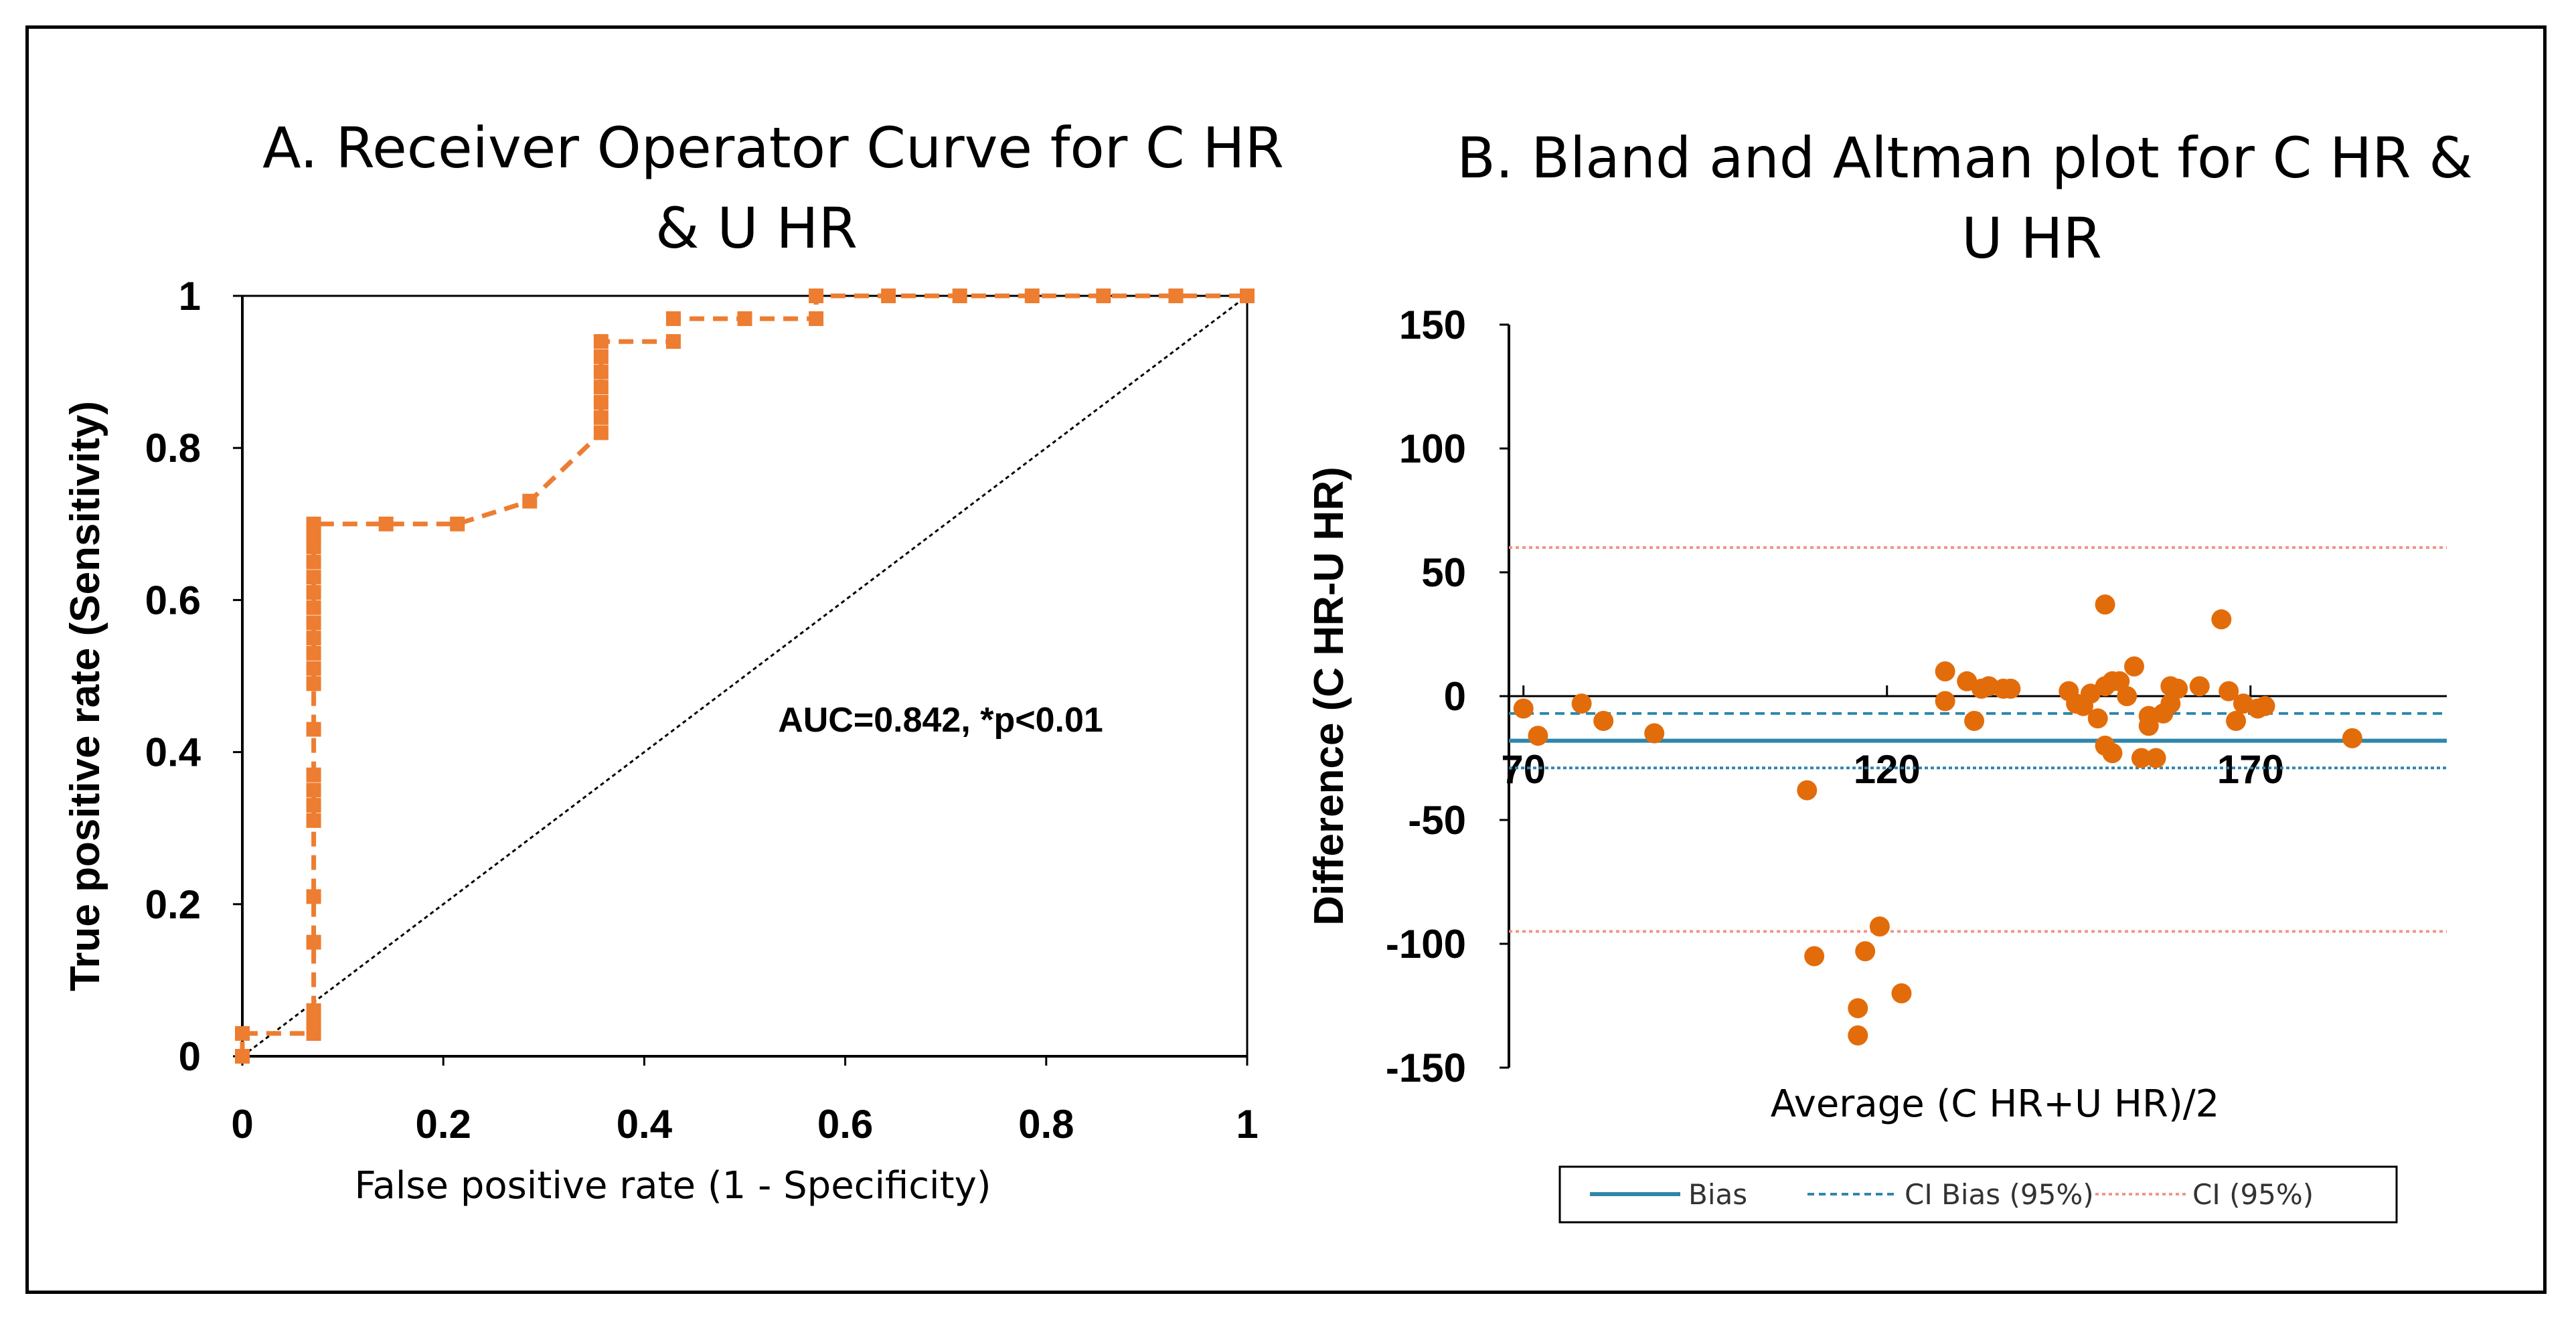 Image resolution: width=2576 pixels, height=1322 pixels. Describe the element at coordinates (941, 720) in the screenshot. I see `chart-a-auc-annotation: AUC=0.842, *p<0.01` at that location.